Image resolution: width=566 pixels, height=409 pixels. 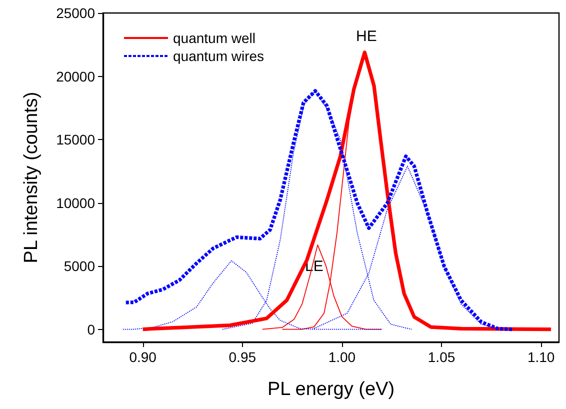 I want to click on y-tick-label: 15000, so click(x=76, y=140).